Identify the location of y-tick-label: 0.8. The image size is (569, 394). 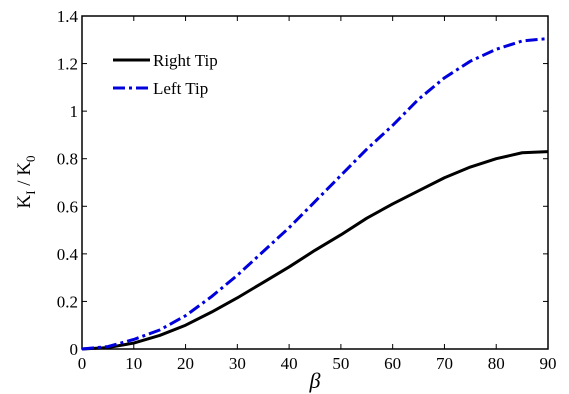
(67, 159).